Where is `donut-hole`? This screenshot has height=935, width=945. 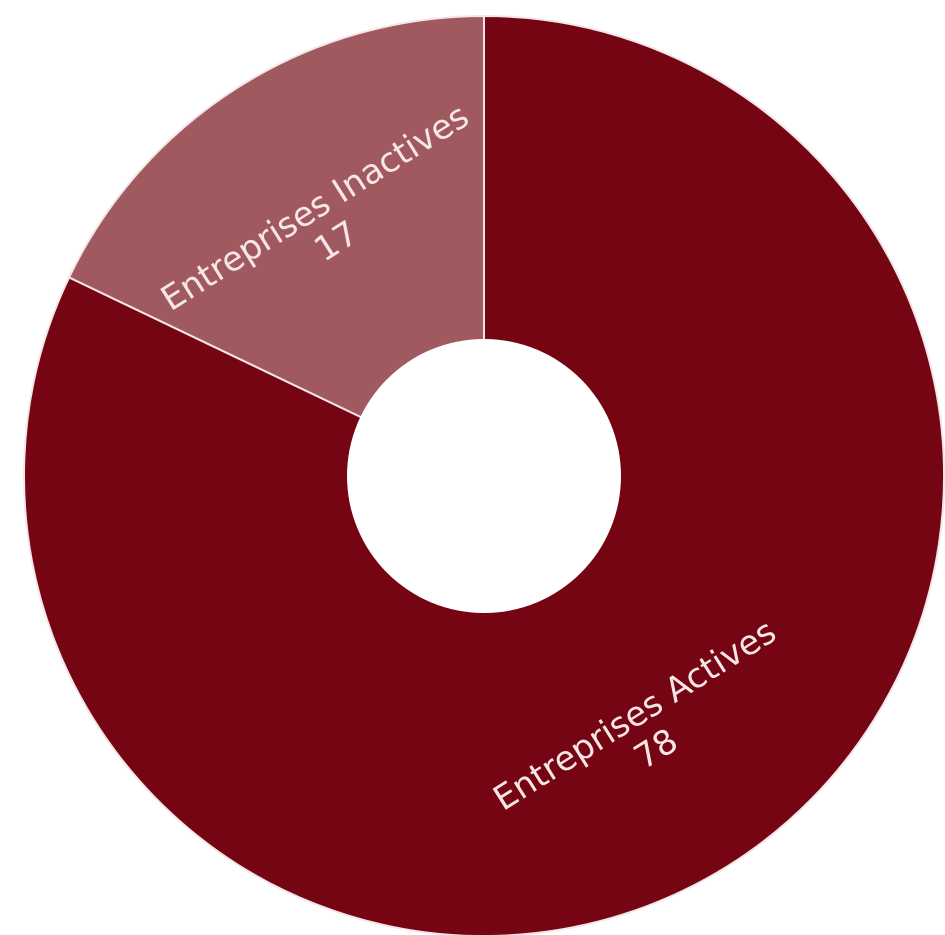 donut-hole is located at coordinates (484, 476).